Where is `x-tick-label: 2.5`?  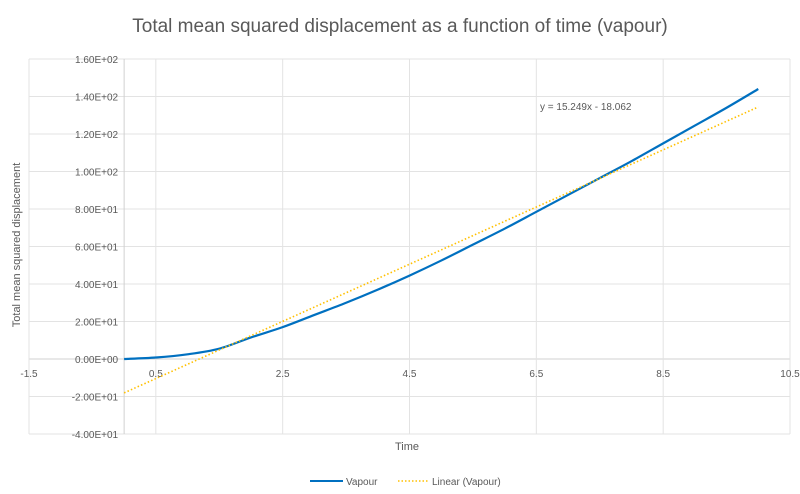
x-tick-label: 2.5 is located at coordinates (283, 374).